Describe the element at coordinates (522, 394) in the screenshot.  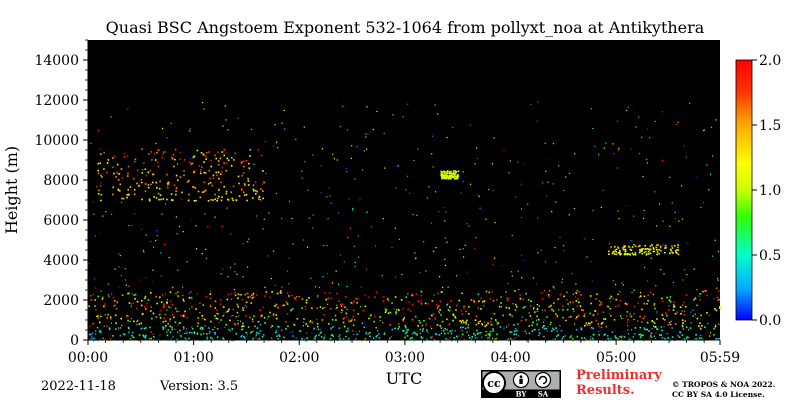
I see `by-text: BY` at that location.